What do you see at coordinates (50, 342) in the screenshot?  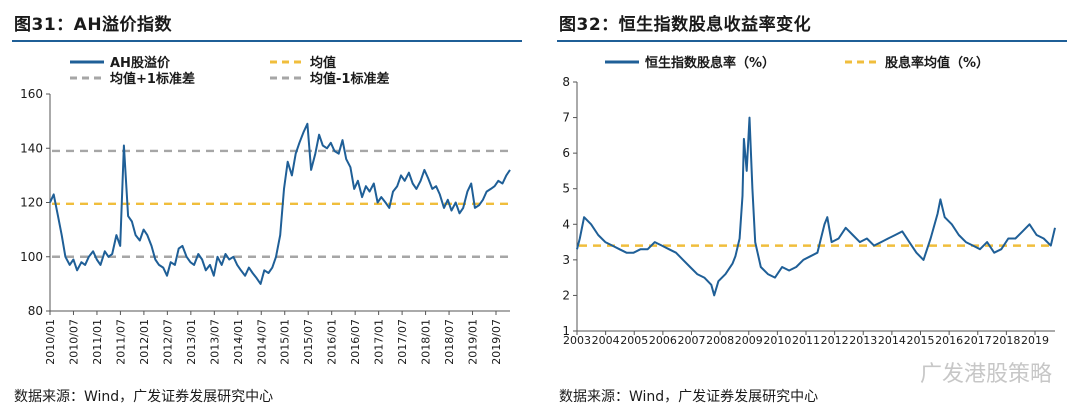 I see `x-tick-label: 2010/01` at bounding box center [50, 342].